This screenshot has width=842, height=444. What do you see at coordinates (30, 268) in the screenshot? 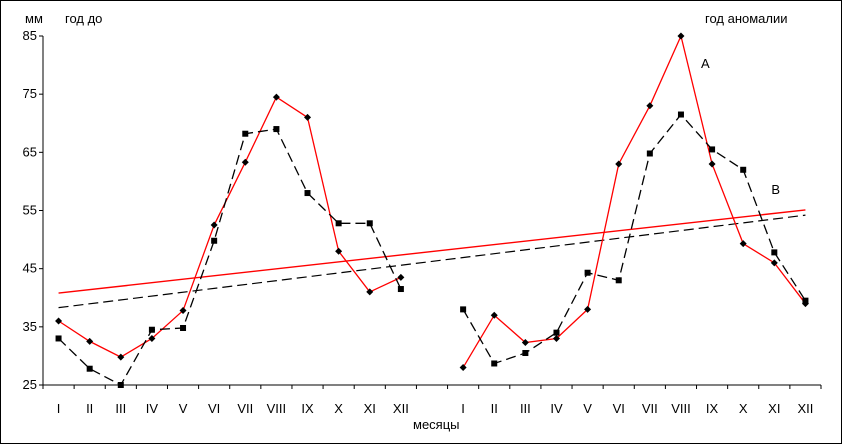
I see `y-tick-label: 45` at bounding box center [30, 268].